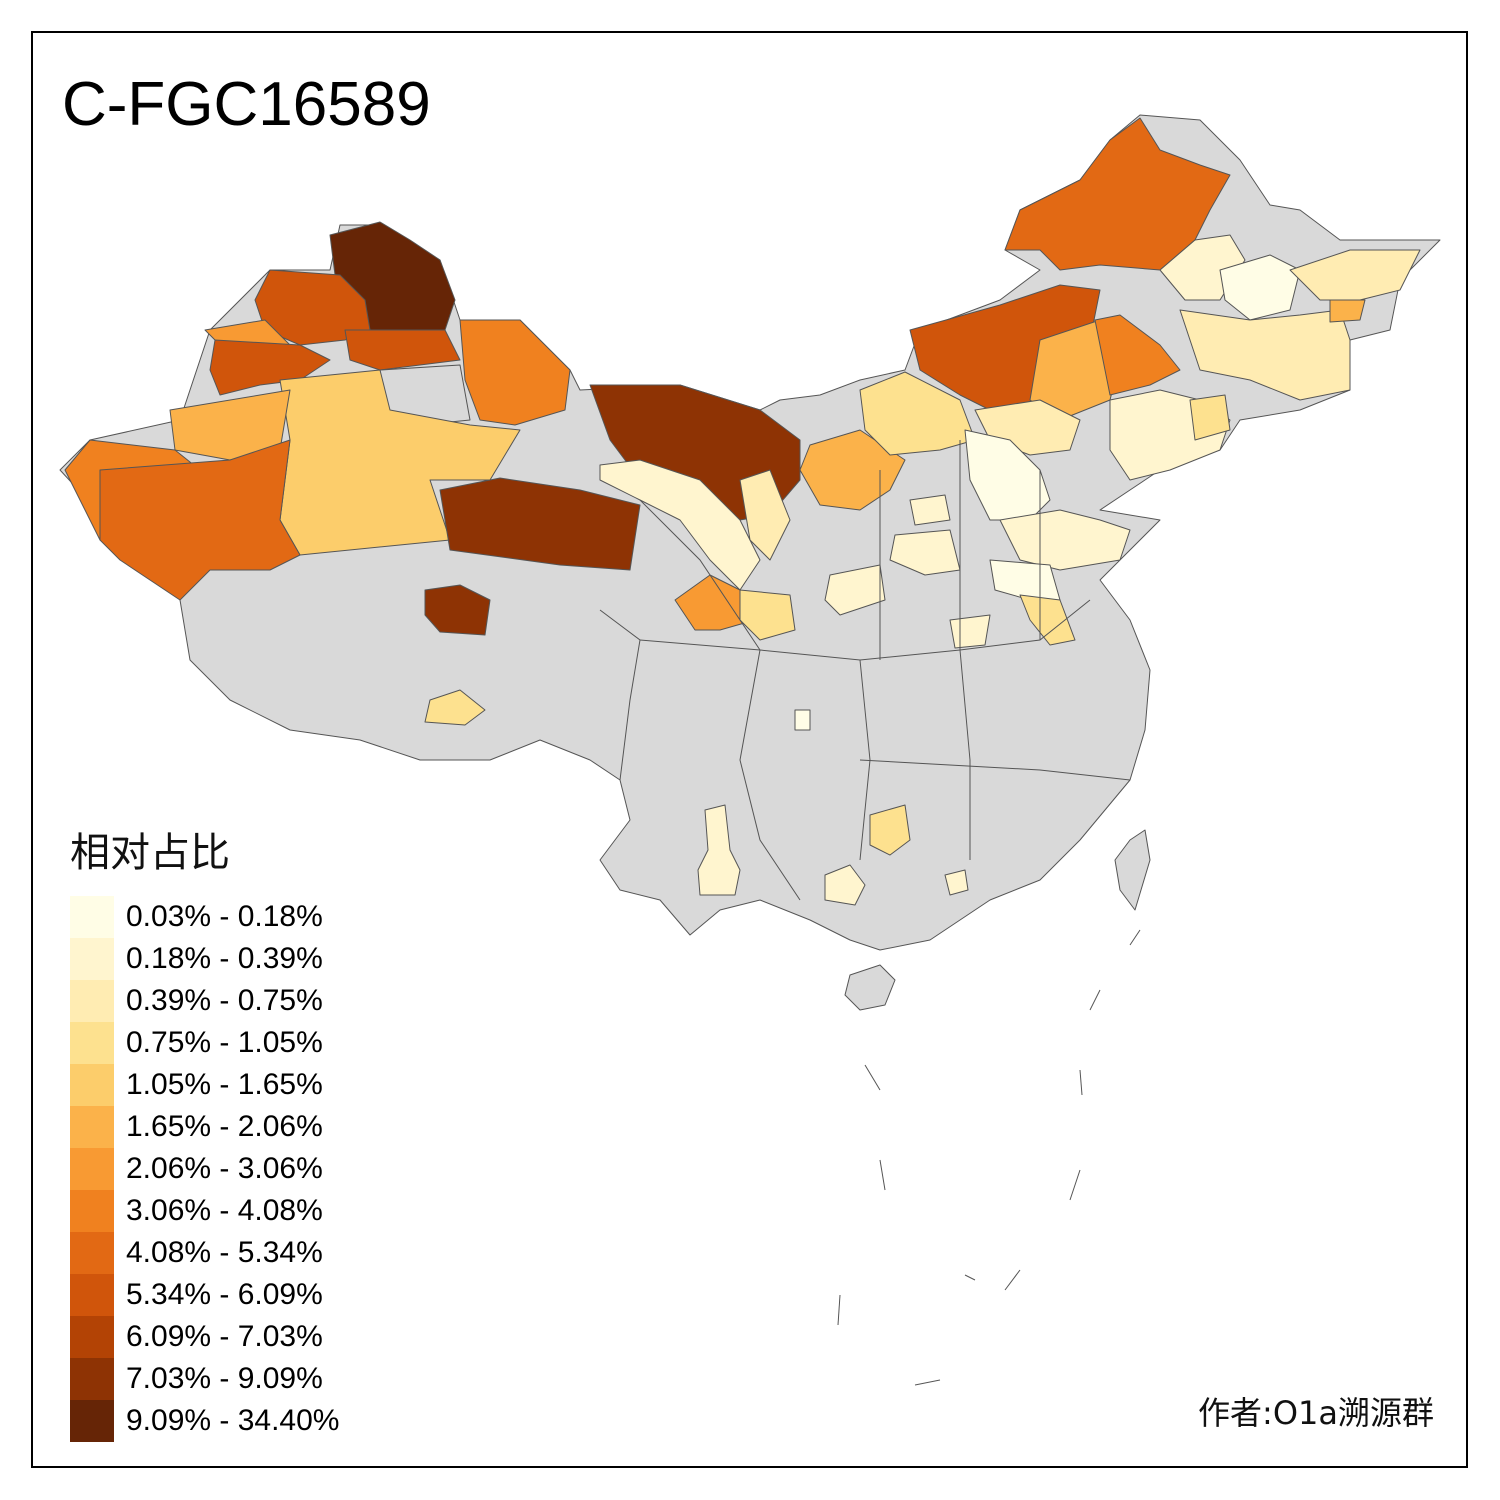 This screenshot has height=1500, width=1500. I want to click on region-hainan, so click(870, 987).